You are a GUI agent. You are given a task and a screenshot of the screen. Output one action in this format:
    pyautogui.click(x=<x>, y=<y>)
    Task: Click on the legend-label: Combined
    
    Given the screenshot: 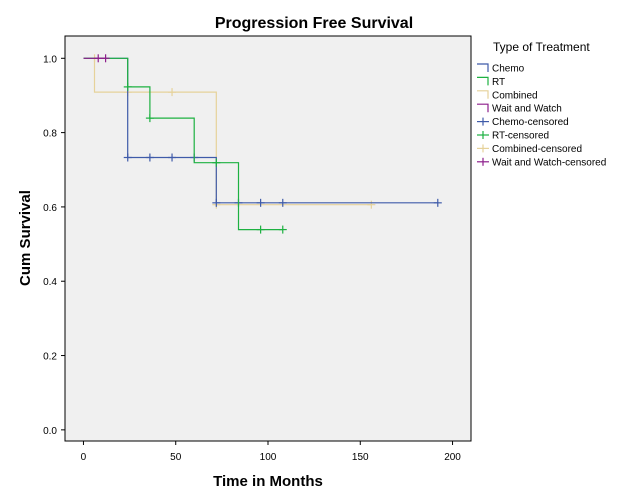 What is the action you would take?
    pyautogui.click(x=515, y=95)
    